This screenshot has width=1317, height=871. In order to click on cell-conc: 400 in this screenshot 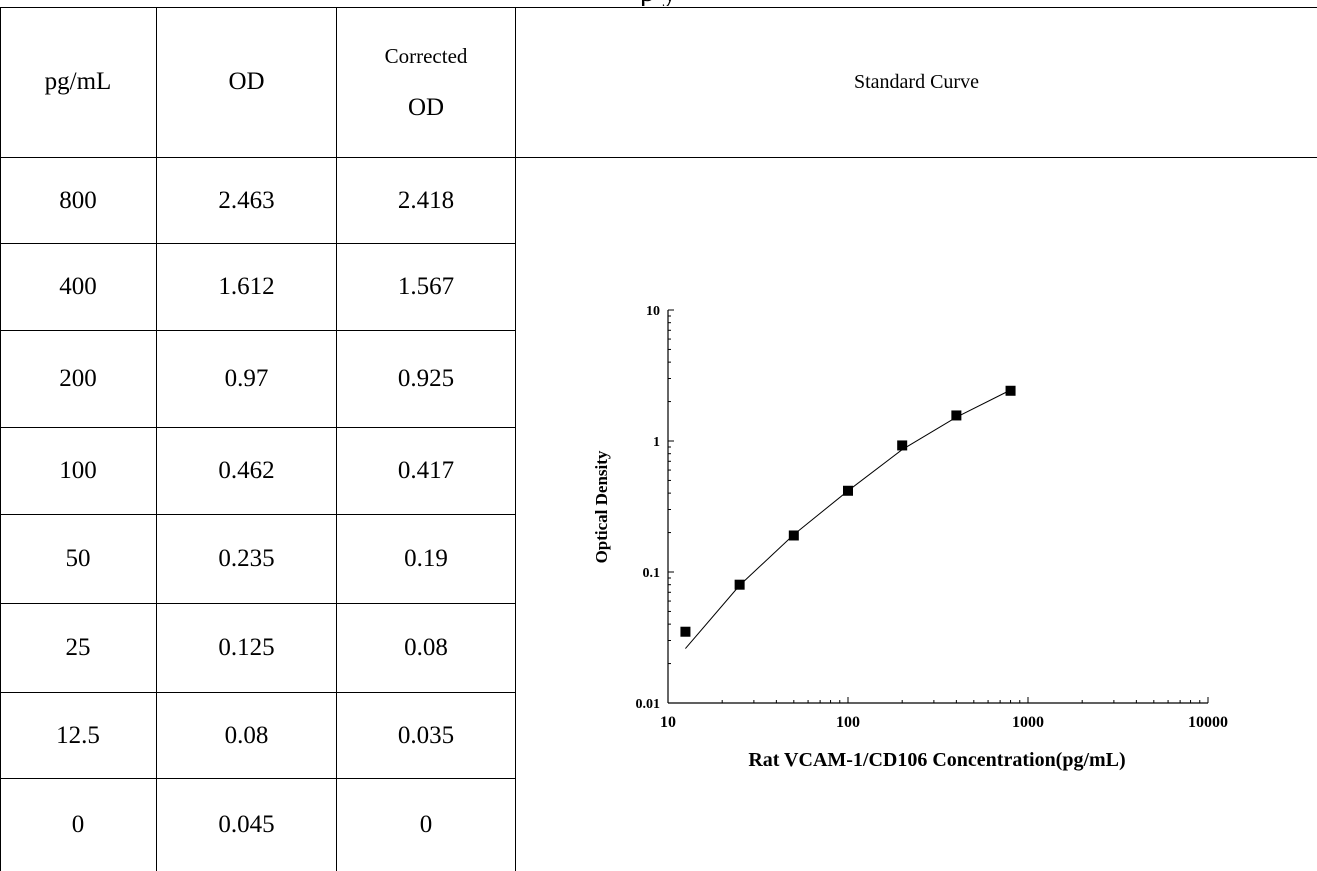, I will do `click(78, 286)`.